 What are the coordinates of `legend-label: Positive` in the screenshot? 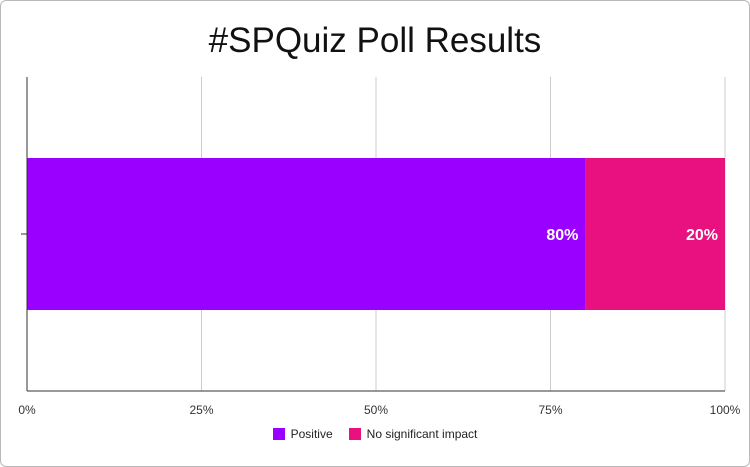 It's located at (311, 434).